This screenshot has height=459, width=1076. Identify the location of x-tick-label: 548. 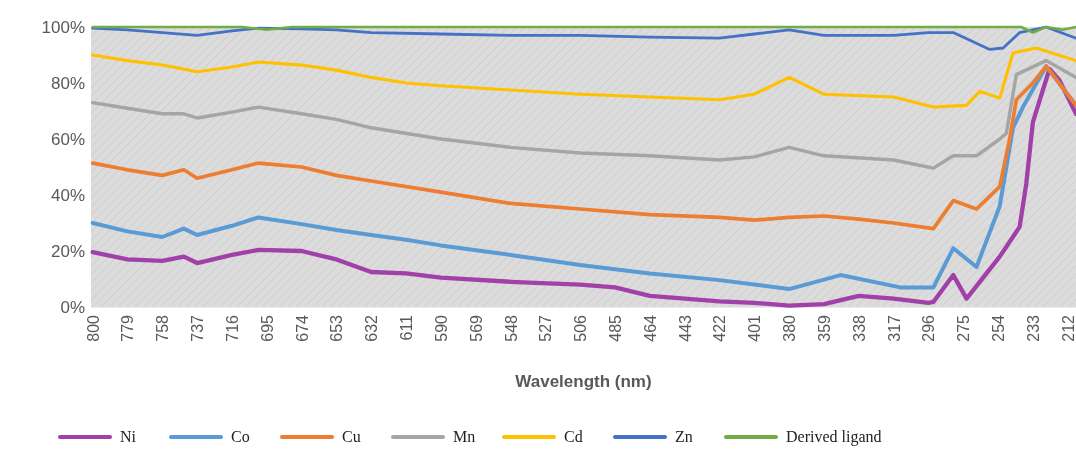
(511, 328).